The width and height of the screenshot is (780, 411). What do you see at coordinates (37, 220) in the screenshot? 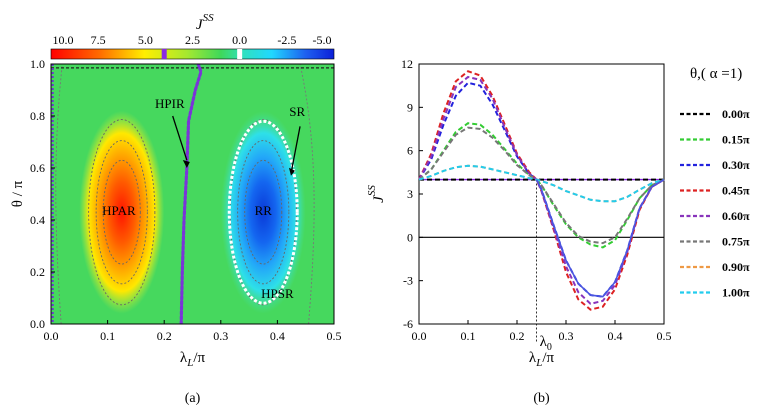
I see `y-tick-label: 0.4` at bounding box center [37, 220].